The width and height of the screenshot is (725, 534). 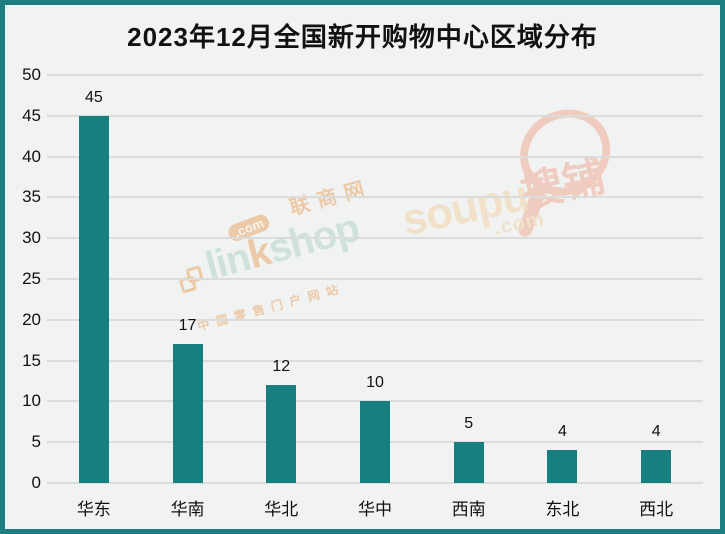 What do you see at coordinates (93, 509) in the screenshot?
I see `x-axis-label-华东: 华东` at bounding box center [93, 509].